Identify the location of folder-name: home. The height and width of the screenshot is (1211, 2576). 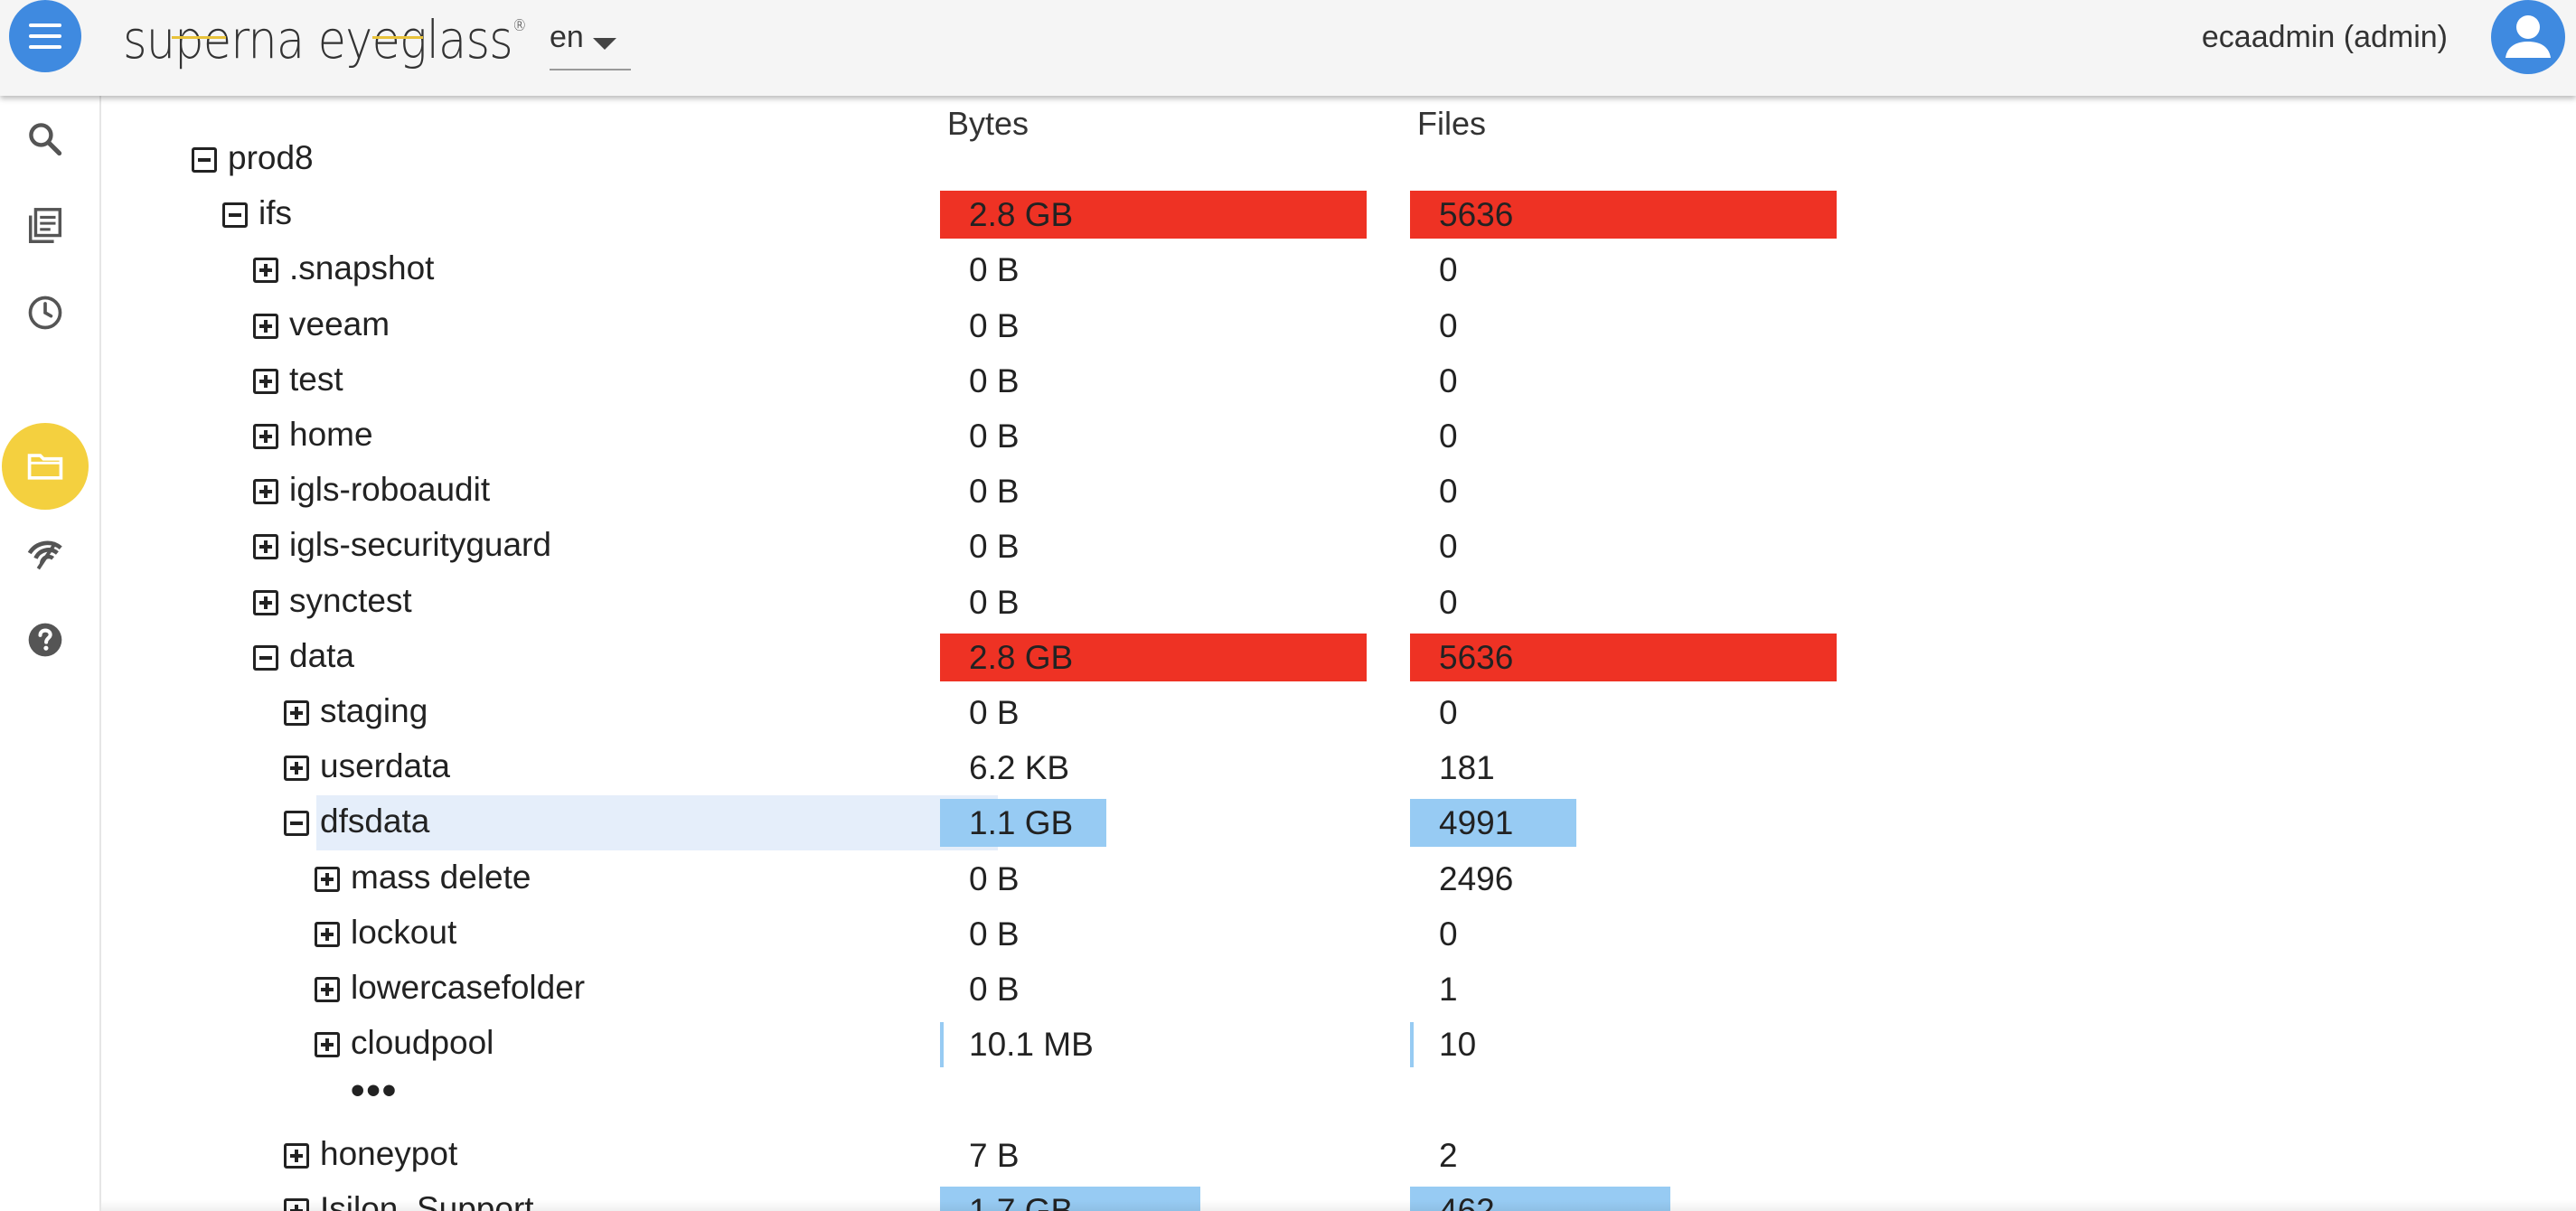
(331, 434).